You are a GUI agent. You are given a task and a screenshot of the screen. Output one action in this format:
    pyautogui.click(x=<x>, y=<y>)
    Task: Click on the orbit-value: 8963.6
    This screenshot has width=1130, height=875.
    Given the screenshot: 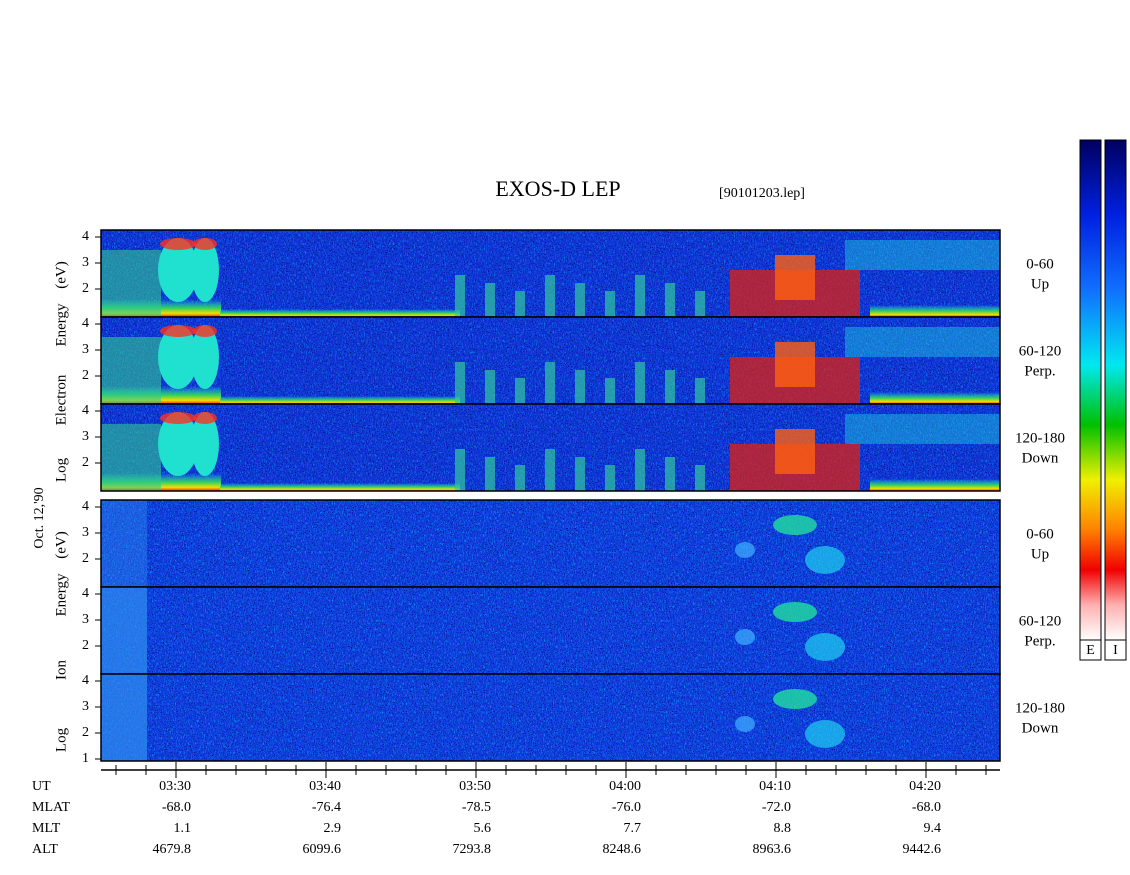 What is the action you would take?
    pyautogui.click(x=772, y=849)
    